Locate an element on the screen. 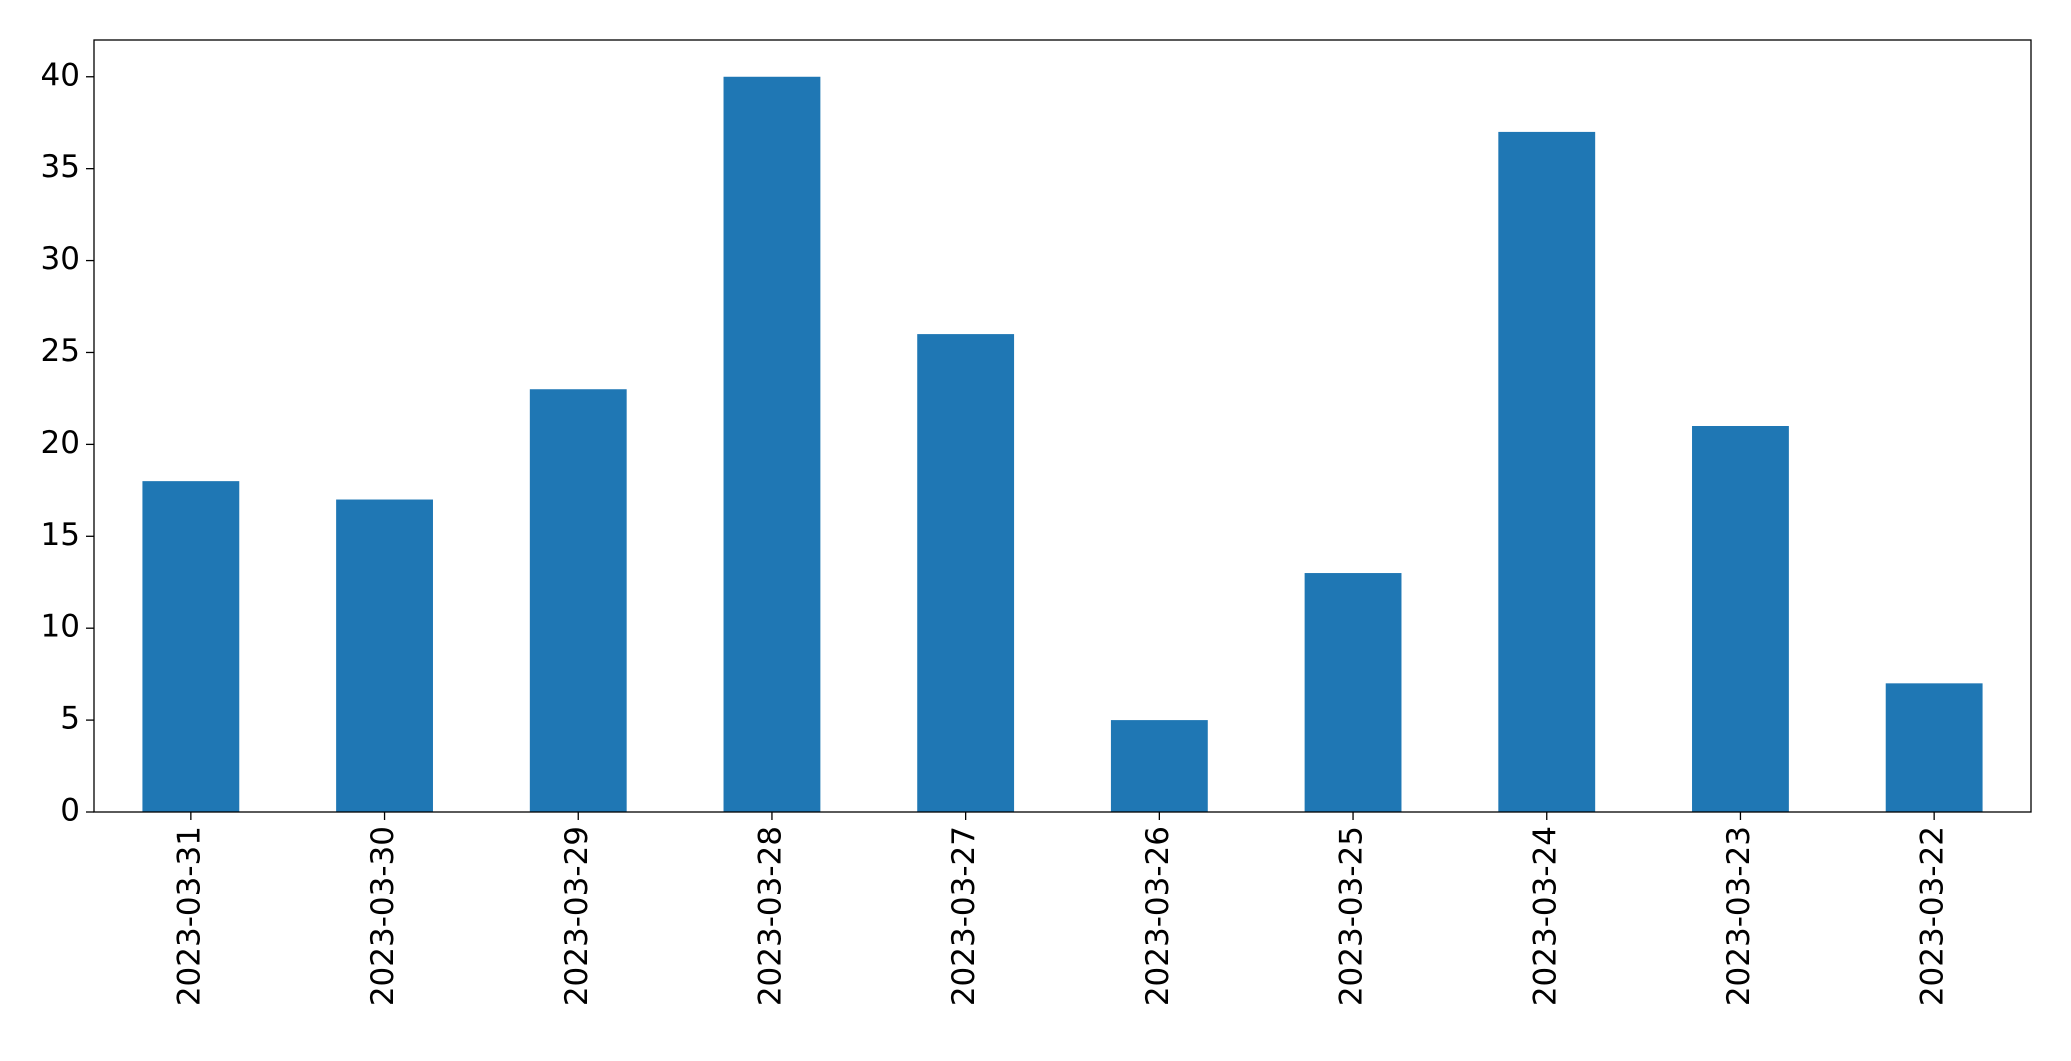  x-tick-label: 2023-03-23 is located at coordinates (1739, 916).